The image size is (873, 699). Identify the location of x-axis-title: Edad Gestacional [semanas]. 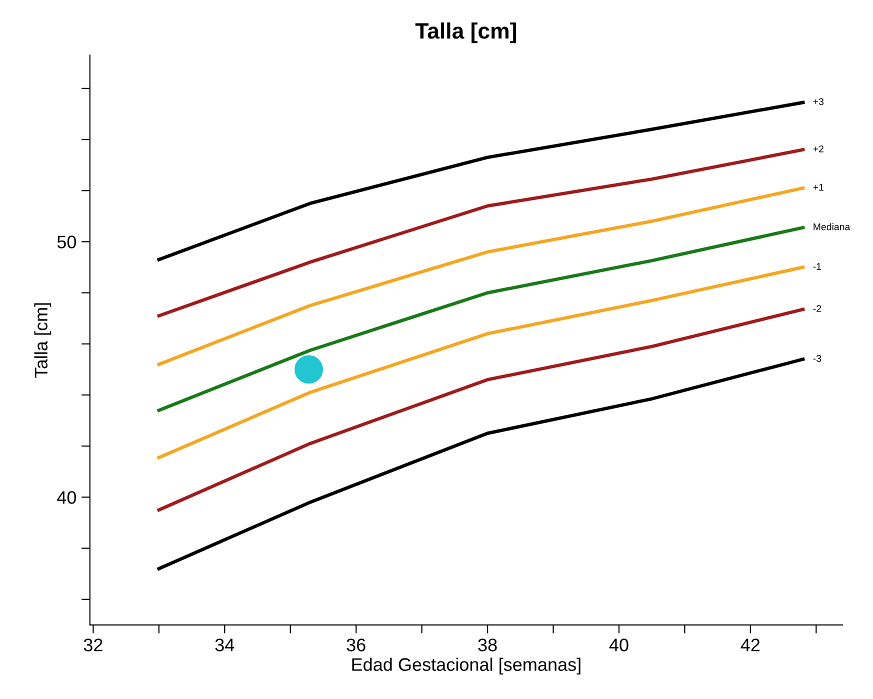
(466, 666).